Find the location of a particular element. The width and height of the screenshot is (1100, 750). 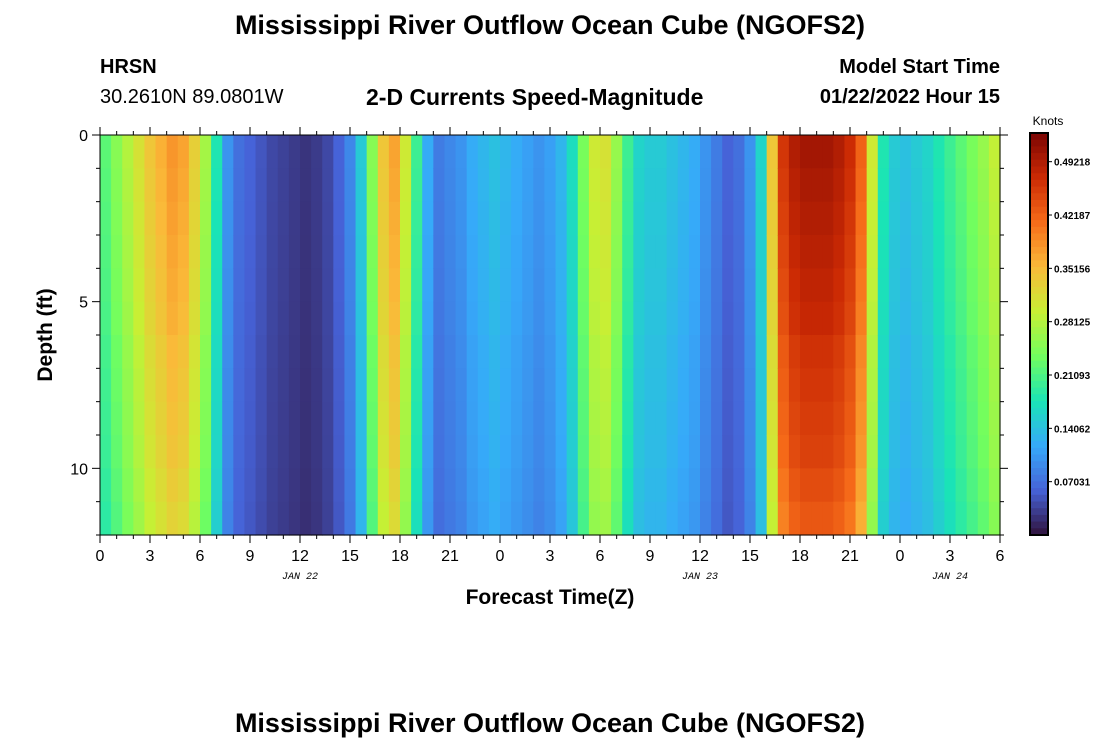

date-label: JAN 22 is located at coordinates (300, 577).